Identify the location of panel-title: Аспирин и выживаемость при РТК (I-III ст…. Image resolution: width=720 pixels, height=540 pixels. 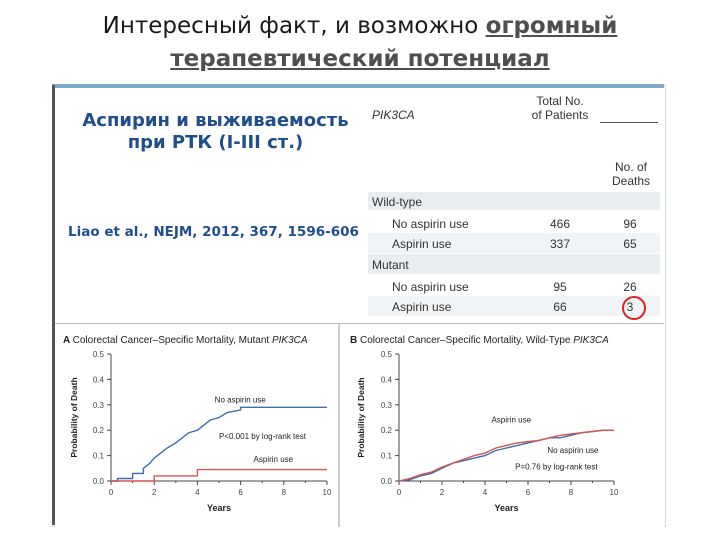
(215, 132).